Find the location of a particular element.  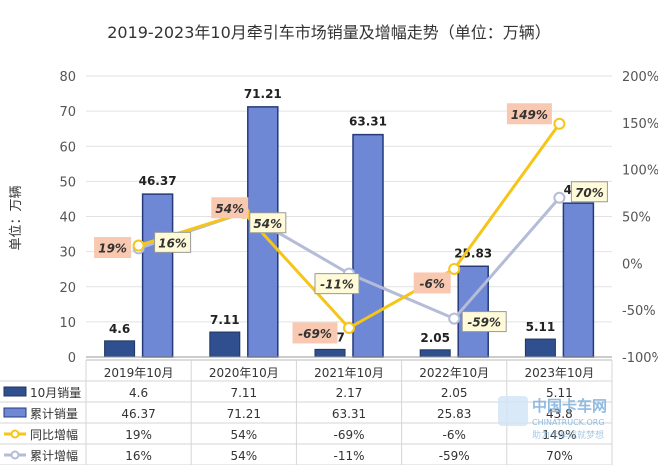

y-tick-label: 10 is located at coordinates (67, 323).